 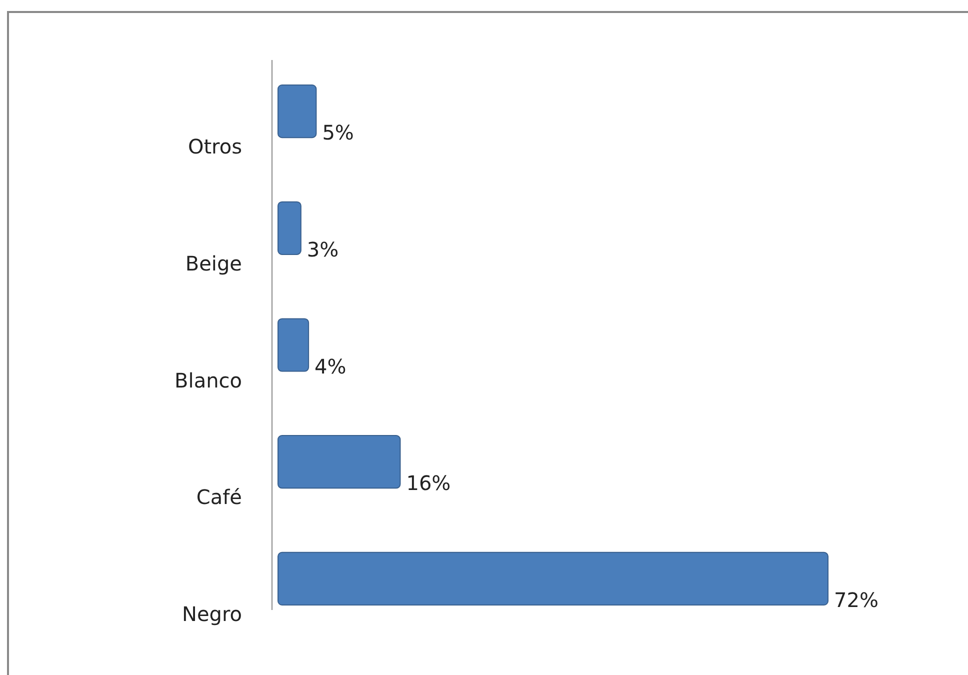 I want to click on y-tick-label: Negro, so click(x=212, y=614).